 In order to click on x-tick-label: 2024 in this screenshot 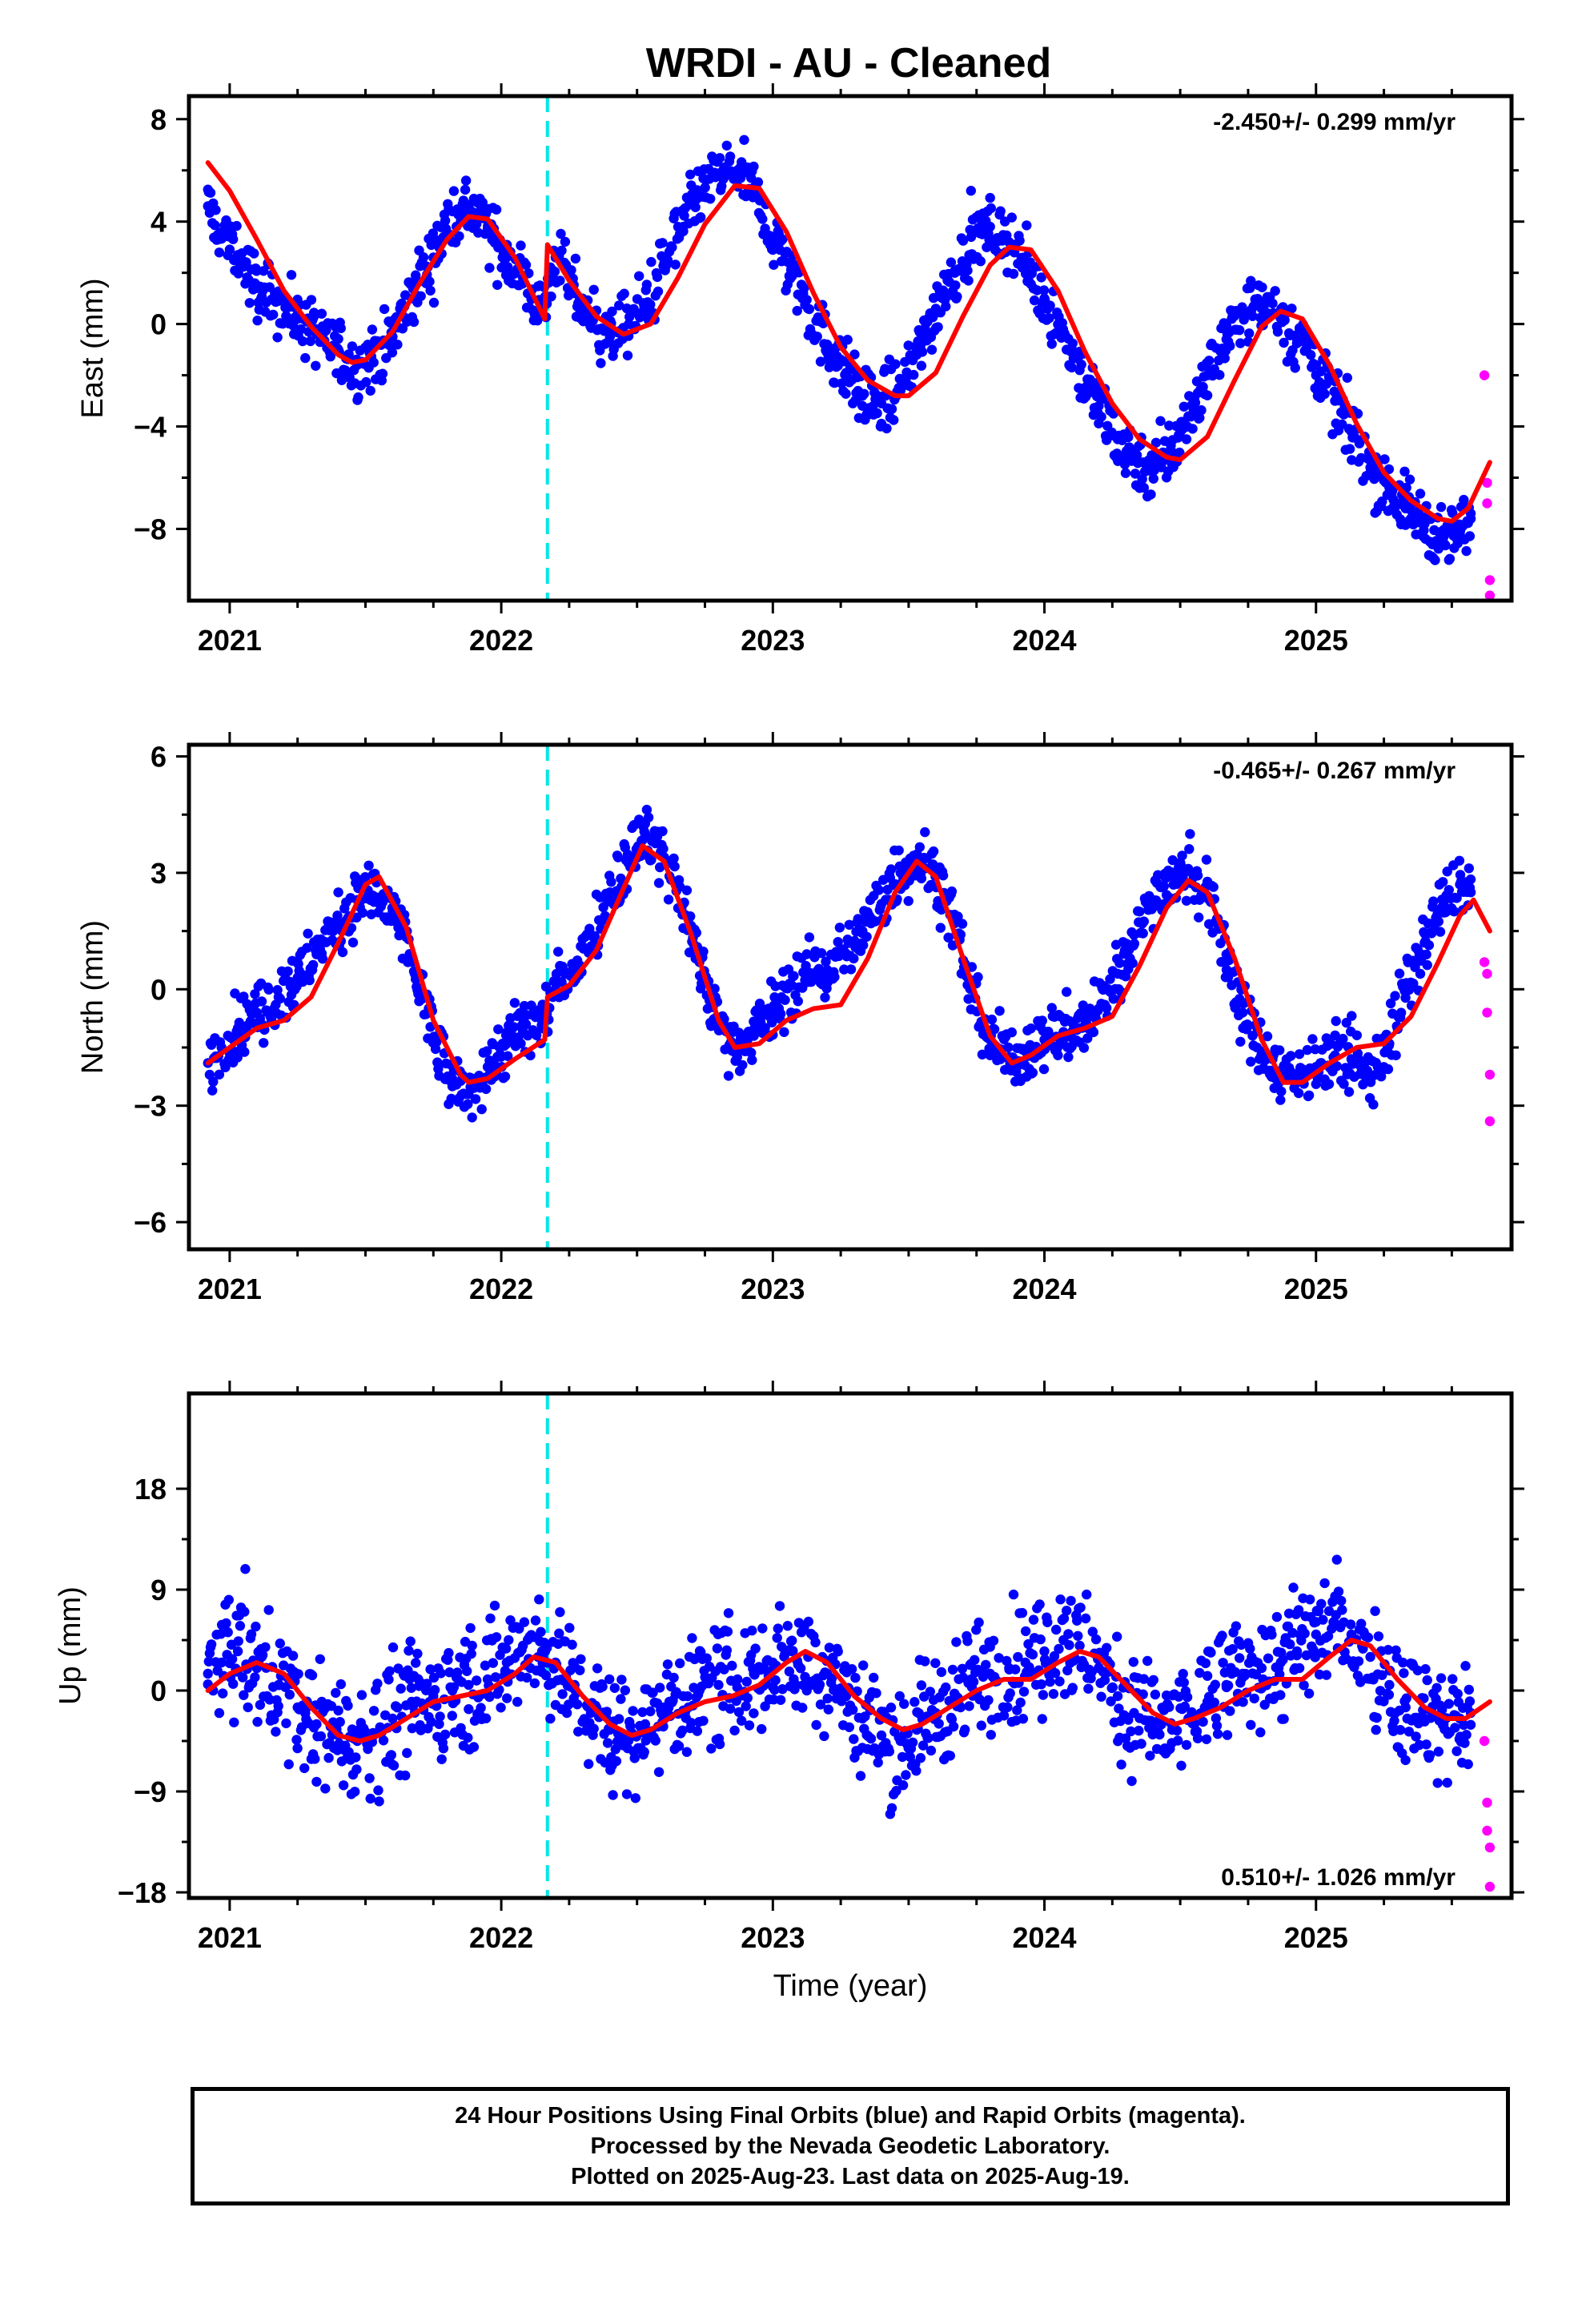, I will do `click(1044, 1938)`.